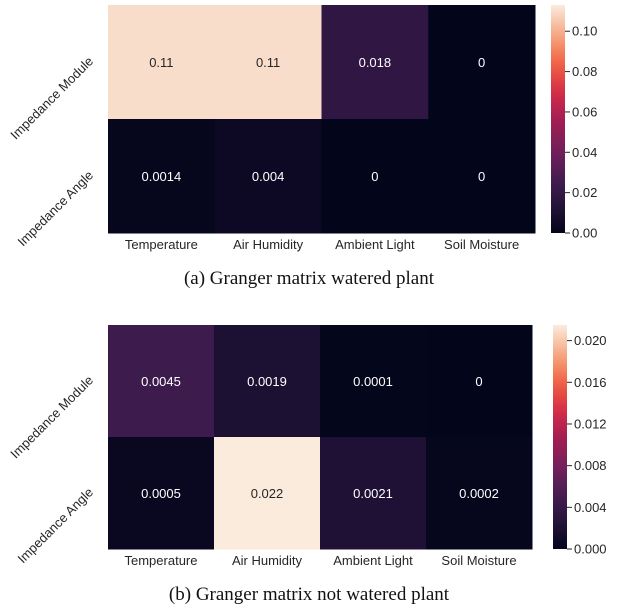 The height and width of the screenshot is (609, 618). I want to click on colorbar-tick-label: 0.008, so click(590, 465).